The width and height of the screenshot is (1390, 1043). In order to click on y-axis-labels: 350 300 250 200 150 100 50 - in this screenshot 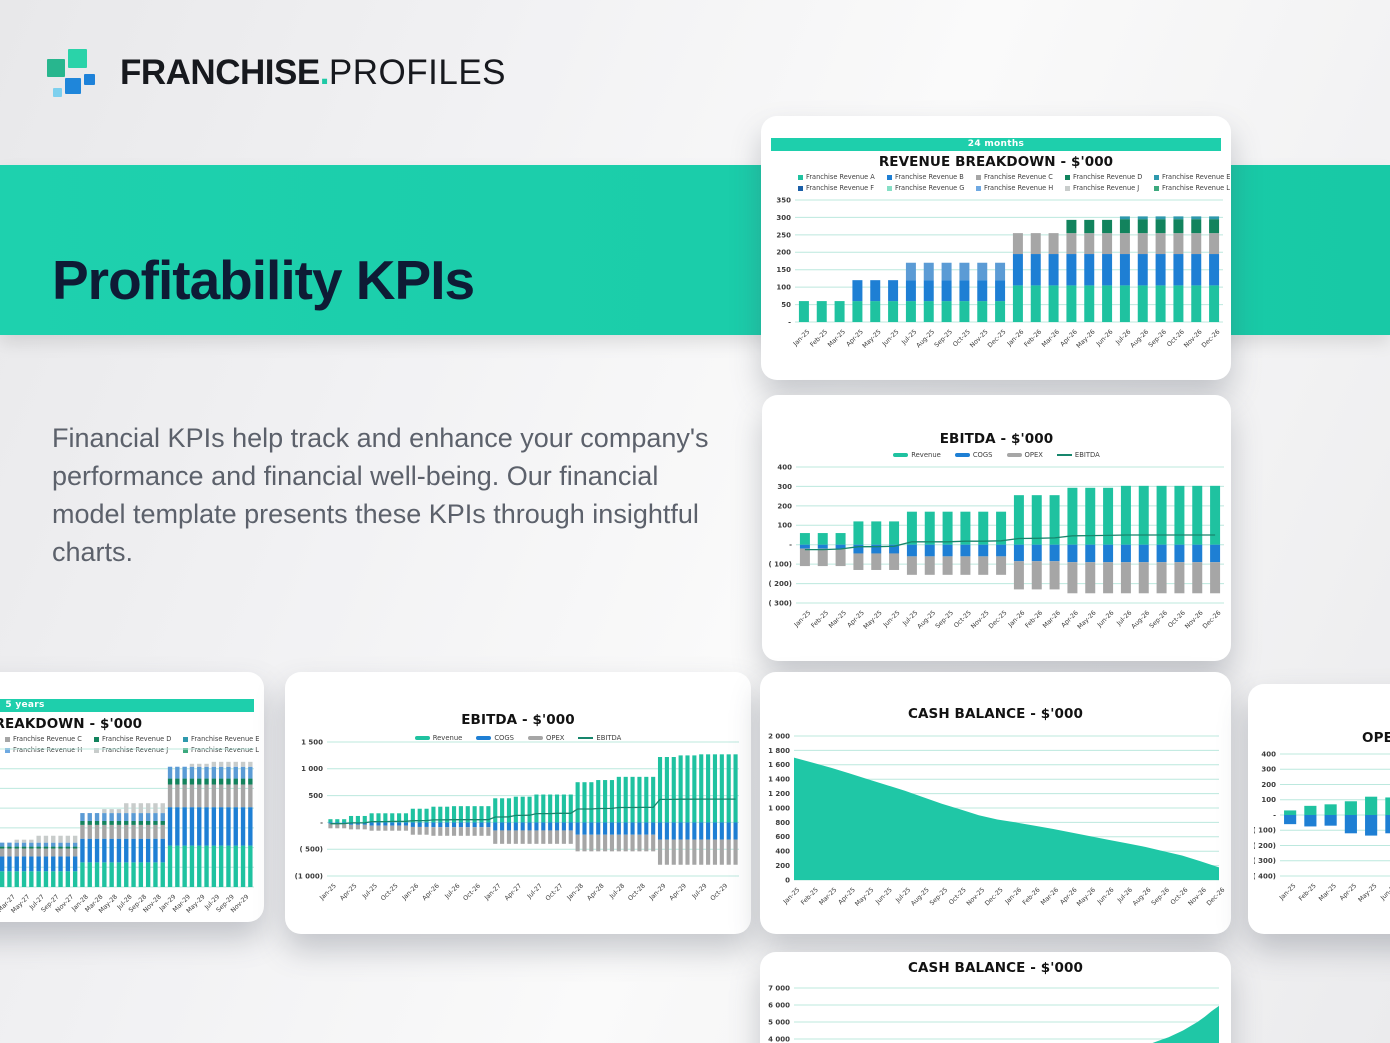, I will do `click(783, 261)`.